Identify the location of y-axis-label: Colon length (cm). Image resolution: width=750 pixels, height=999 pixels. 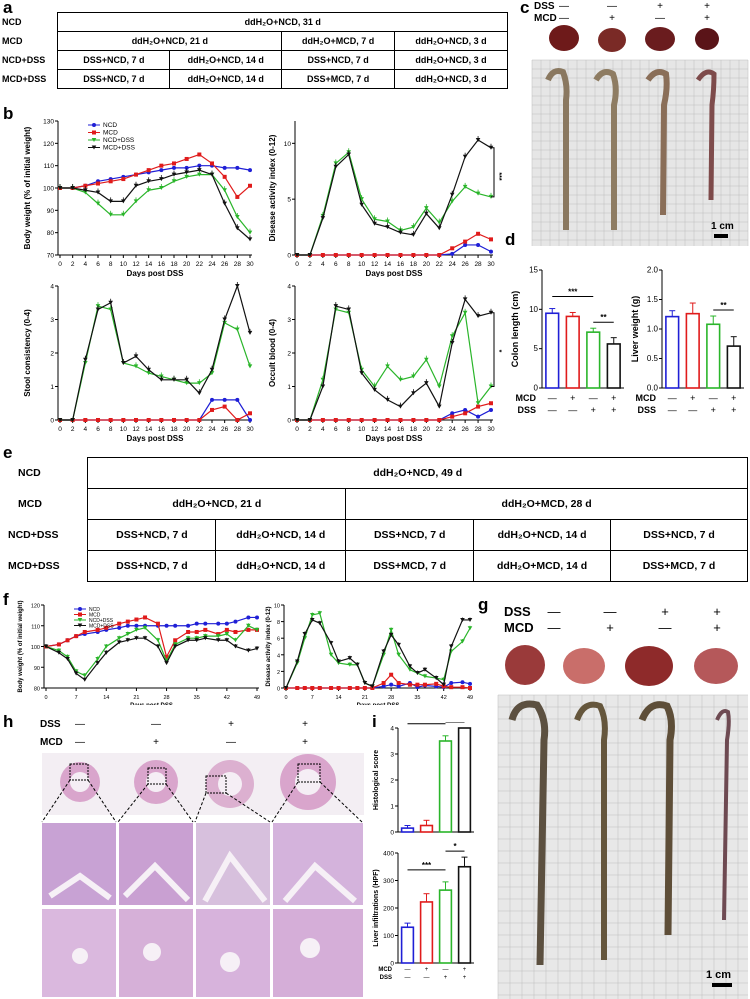
(515, 329).